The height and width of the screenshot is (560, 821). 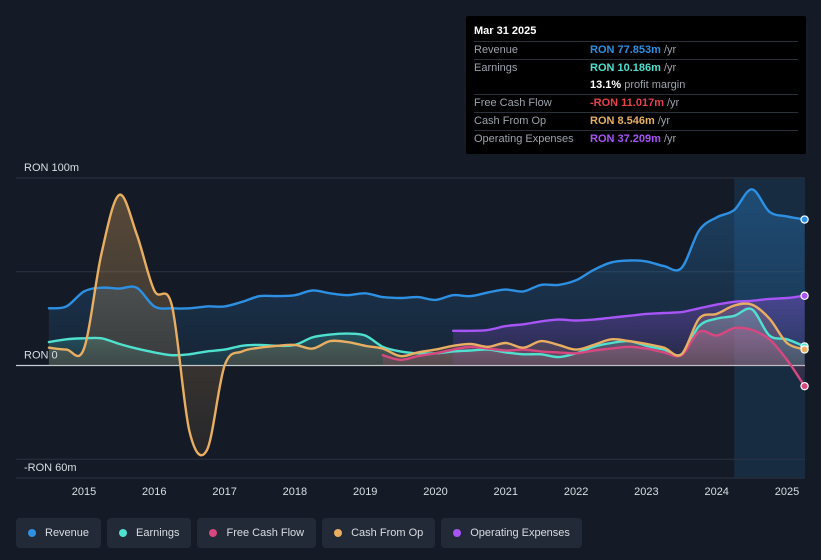 I want to click on x-tick-label: 2019, so click(x=365, y=492).